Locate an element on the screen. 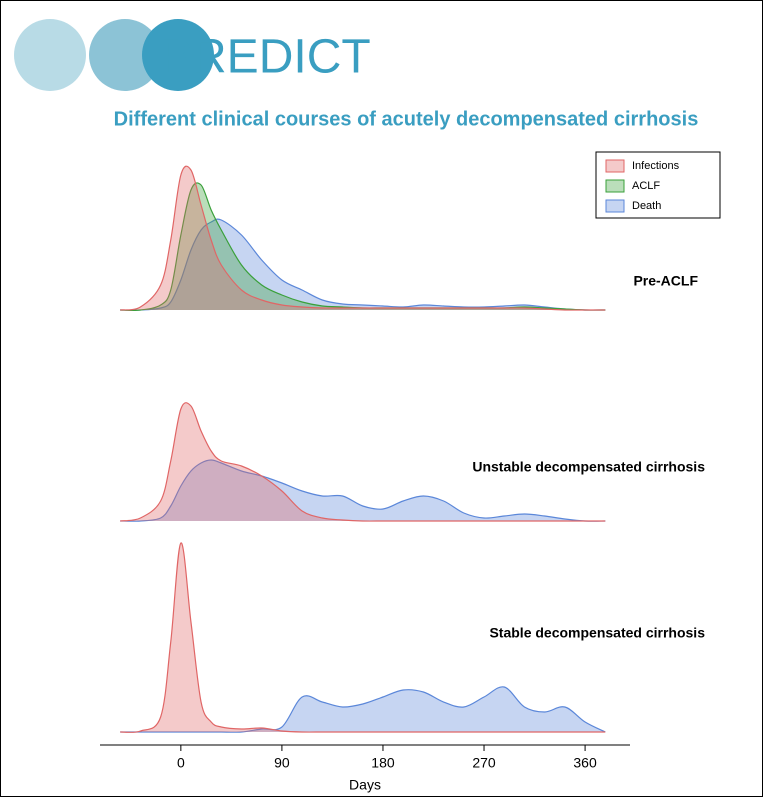 This screenshot has height=797, width=763. legend-label: ACLF is located at coordinates (646, 186).